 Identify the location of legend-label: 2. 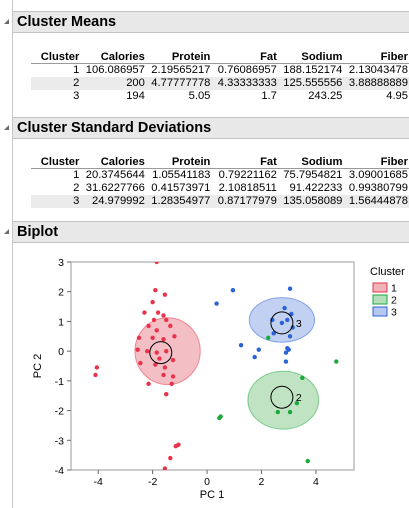
(394, 301).